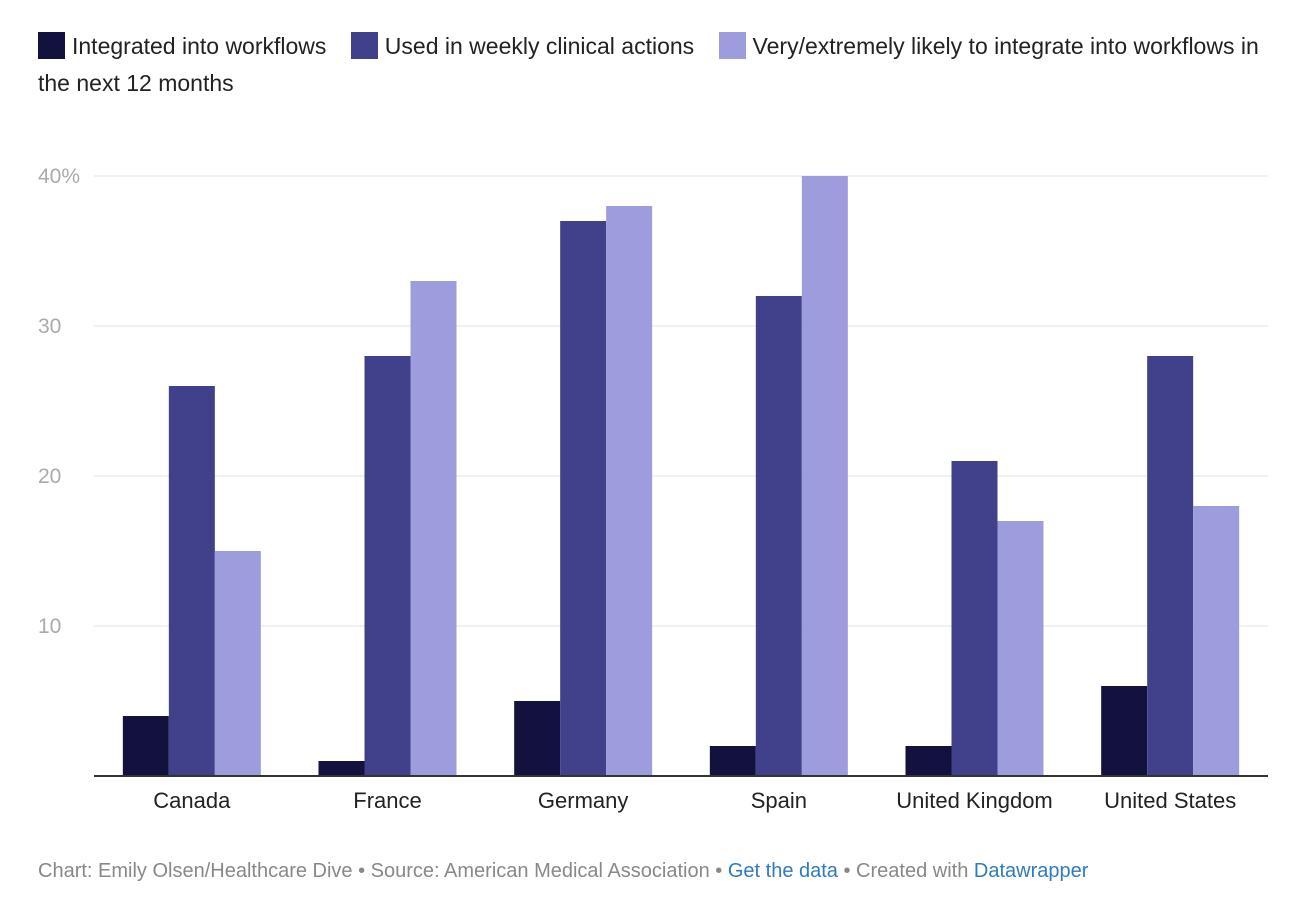 The width and height of the screenshot is (1300, 922). What do you see at coordinates (51, 45) in the screenshot?
I see `legend-swatch-integrated` at bounding box center [51, 45].